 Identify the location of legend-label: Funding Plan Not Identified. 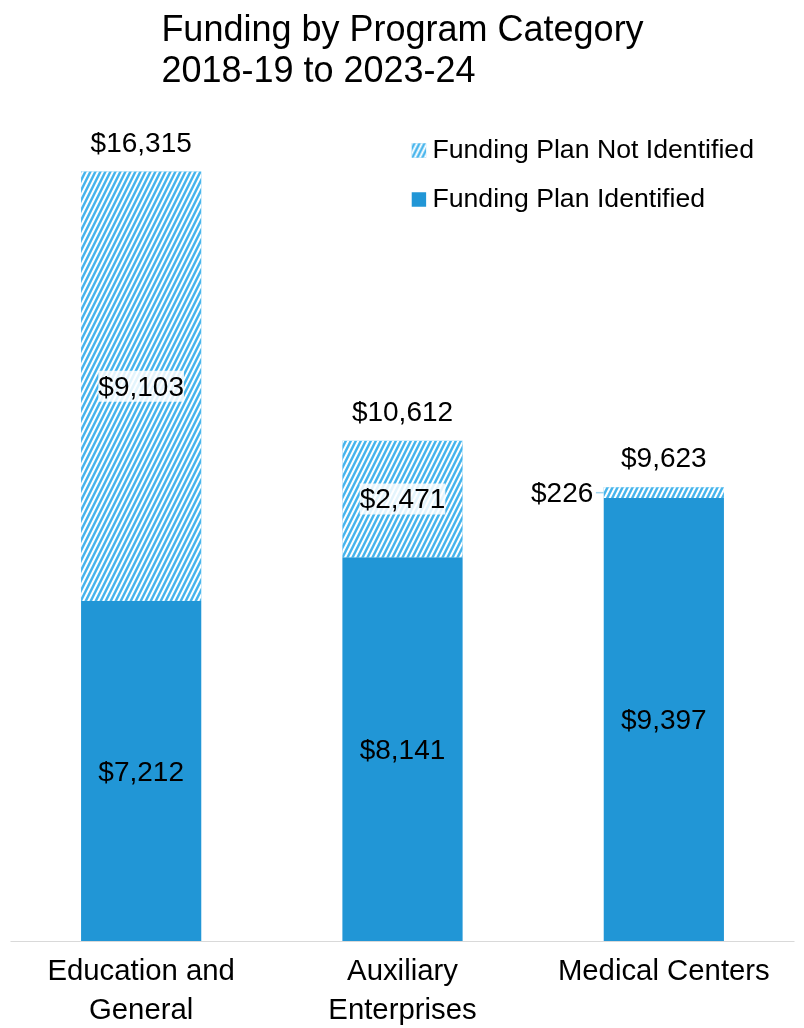
(593, 149).